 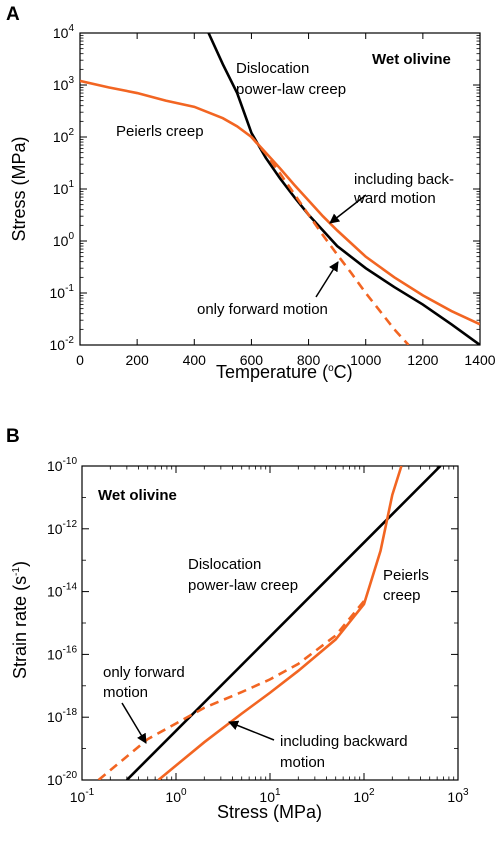 I want to click on panel-b-forward-arrow, so click(x=134, y=723).